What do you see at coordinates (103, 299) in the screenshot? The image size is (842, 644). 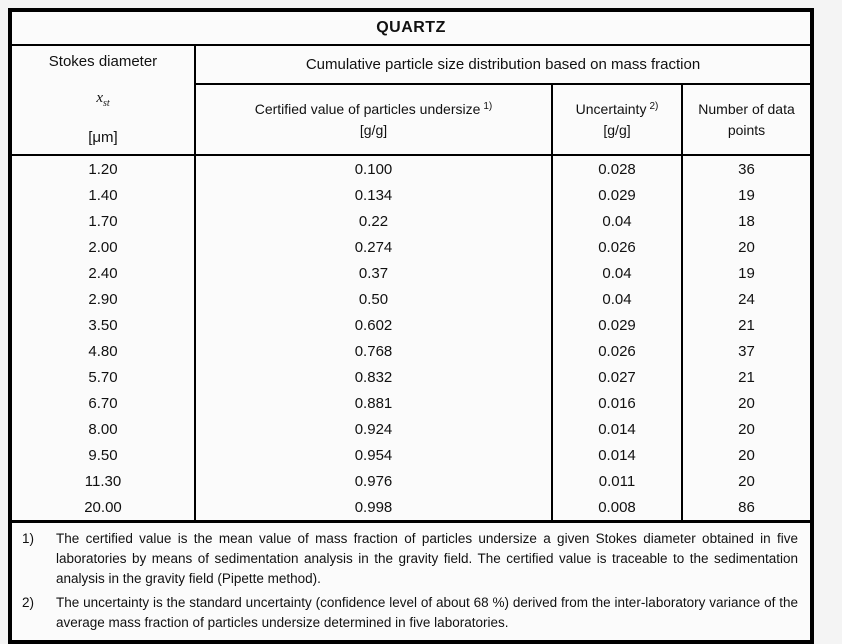 I see `cell-stokes-diameter: 2.90` at bounding box center [103, 299].